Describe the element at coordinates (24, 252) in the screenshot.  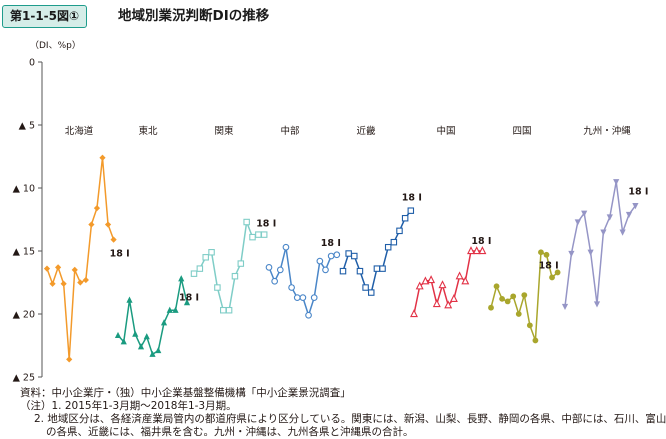
I see `y-tick-label: ▲ 15` at that location.